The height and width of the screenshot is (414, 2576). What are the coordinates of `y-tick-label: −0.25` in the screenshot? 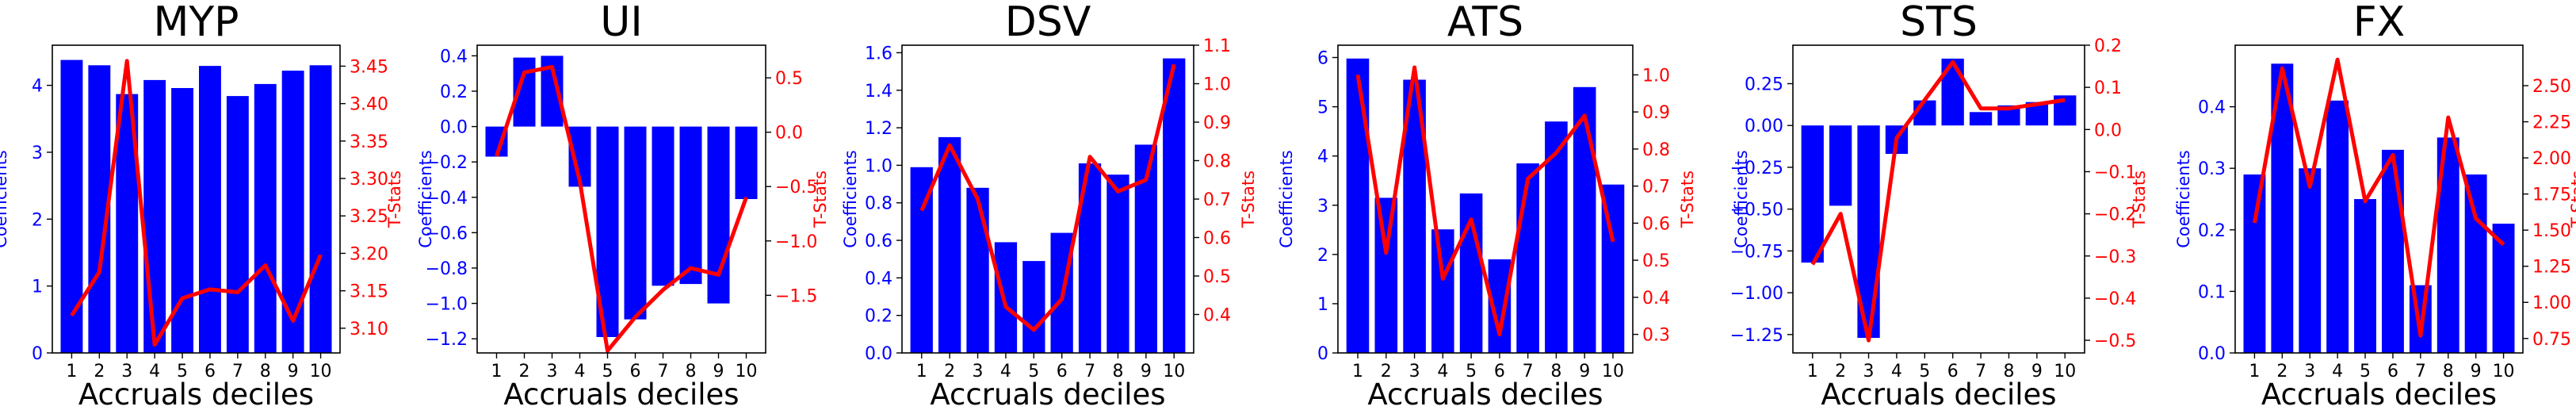 It's located at (1756, 168).